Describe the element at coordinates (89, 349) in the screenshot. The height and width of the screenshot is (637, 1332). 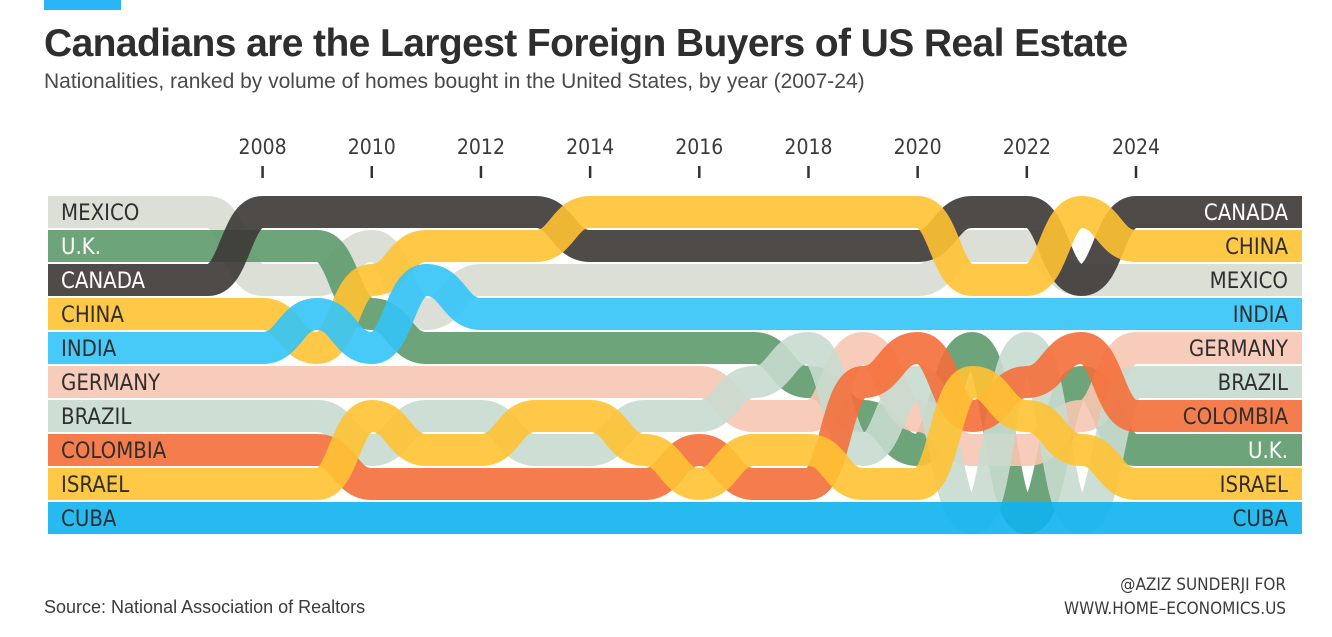
I see `left-label-india: INDIA` at that location.